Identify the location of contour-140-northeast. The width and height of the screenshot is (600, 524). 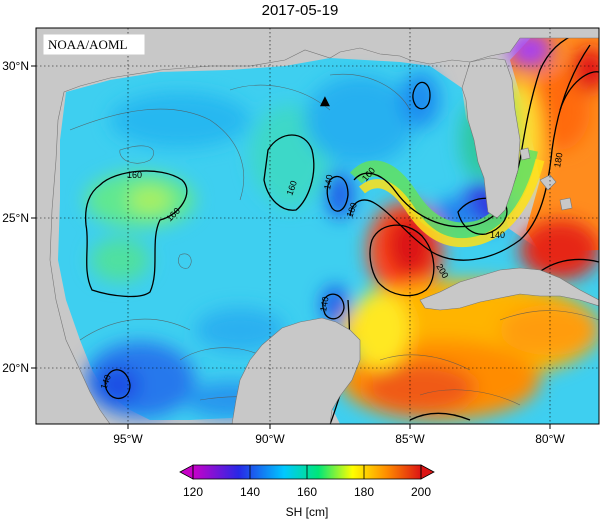
(421, 95).